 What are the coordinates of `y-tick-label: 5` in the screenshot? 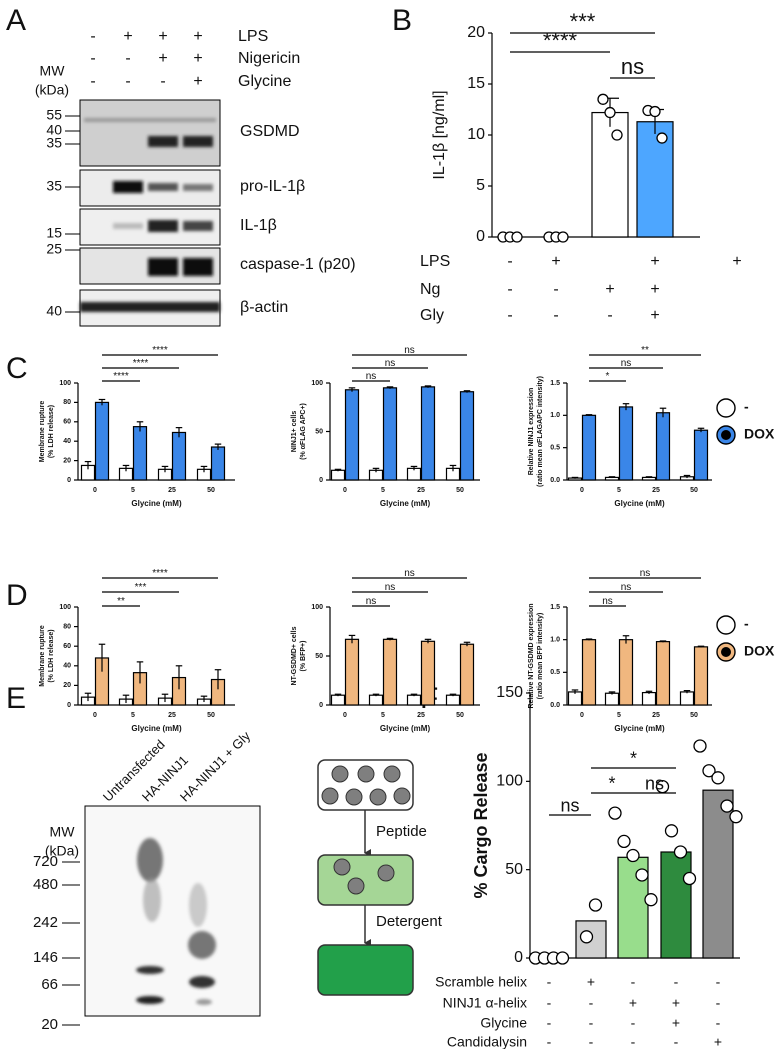 It's located at (480, 185).